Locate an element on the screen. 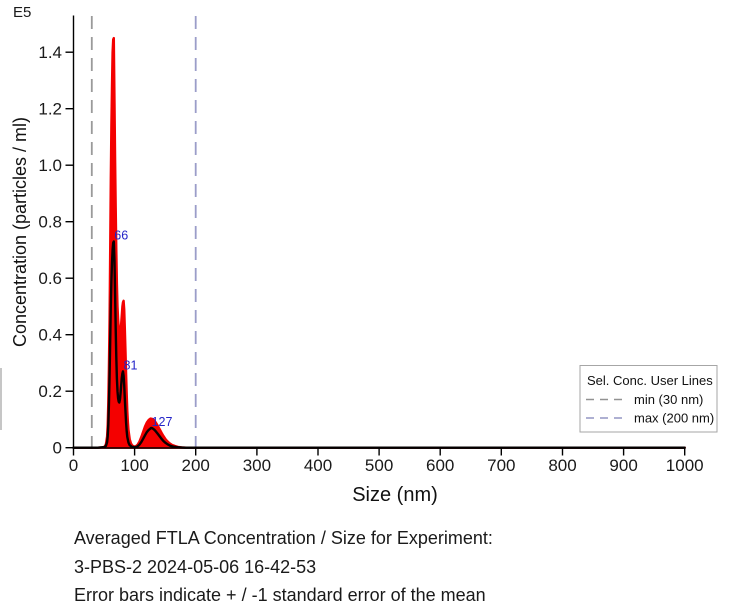 The width and height of the screenshot is (732, 610). y-tick-label: 0.6 is located at coordinates (50, 278).